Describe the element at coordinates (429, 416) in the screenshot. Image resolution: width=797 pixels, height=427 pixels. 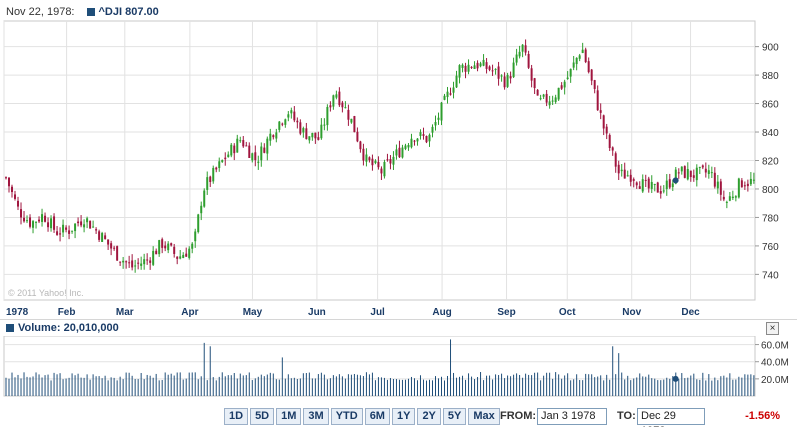
I see `range-button-2y: 2Y` at that location.